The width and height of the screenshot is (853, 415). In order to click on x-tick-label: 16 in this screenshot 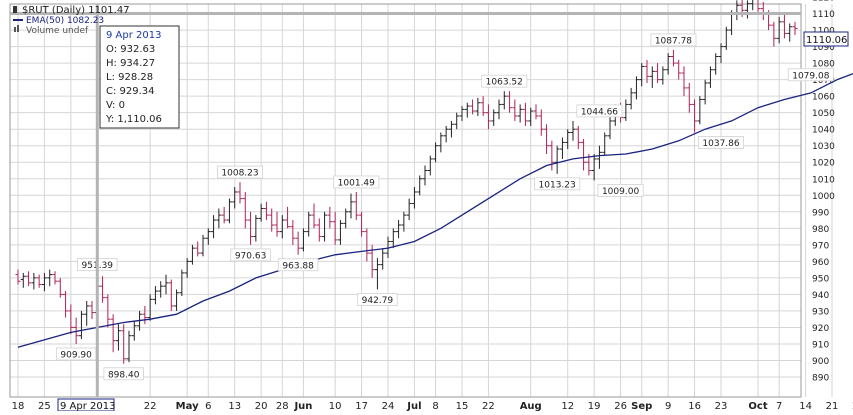, I will do `click(694, 406)`.